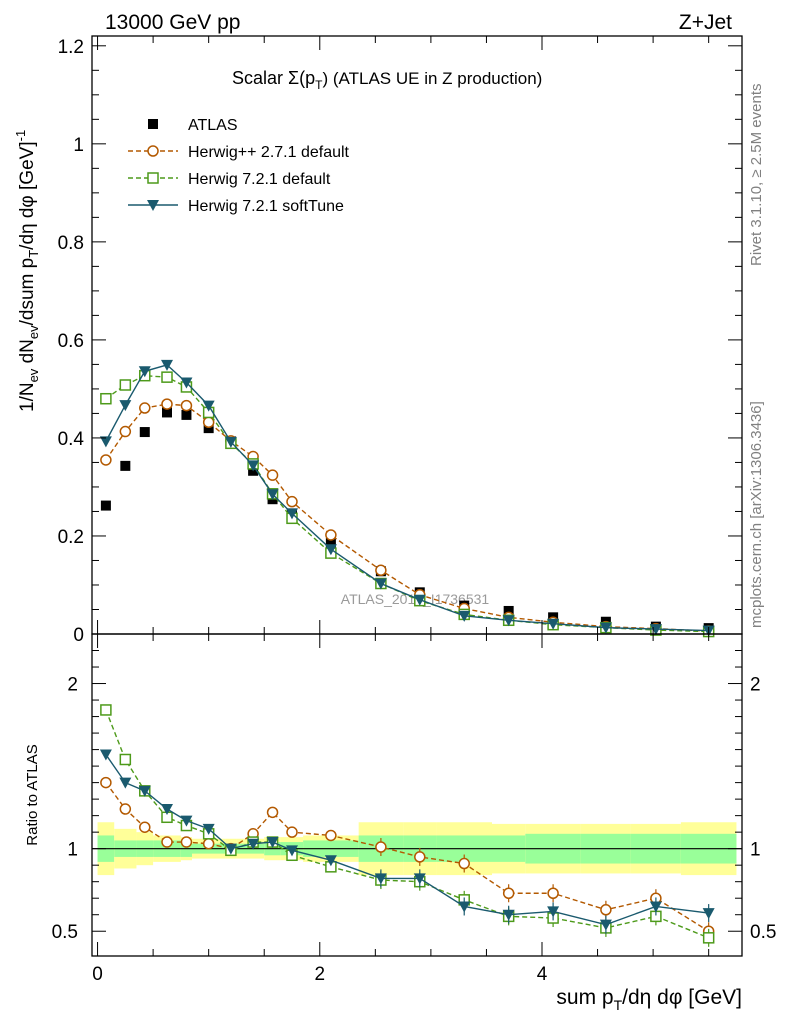  What do you see at coordinates (65, 932) in the screenshot?
I see `ratio-y-tick-label: 0.5` at bounding box center [65, 932].